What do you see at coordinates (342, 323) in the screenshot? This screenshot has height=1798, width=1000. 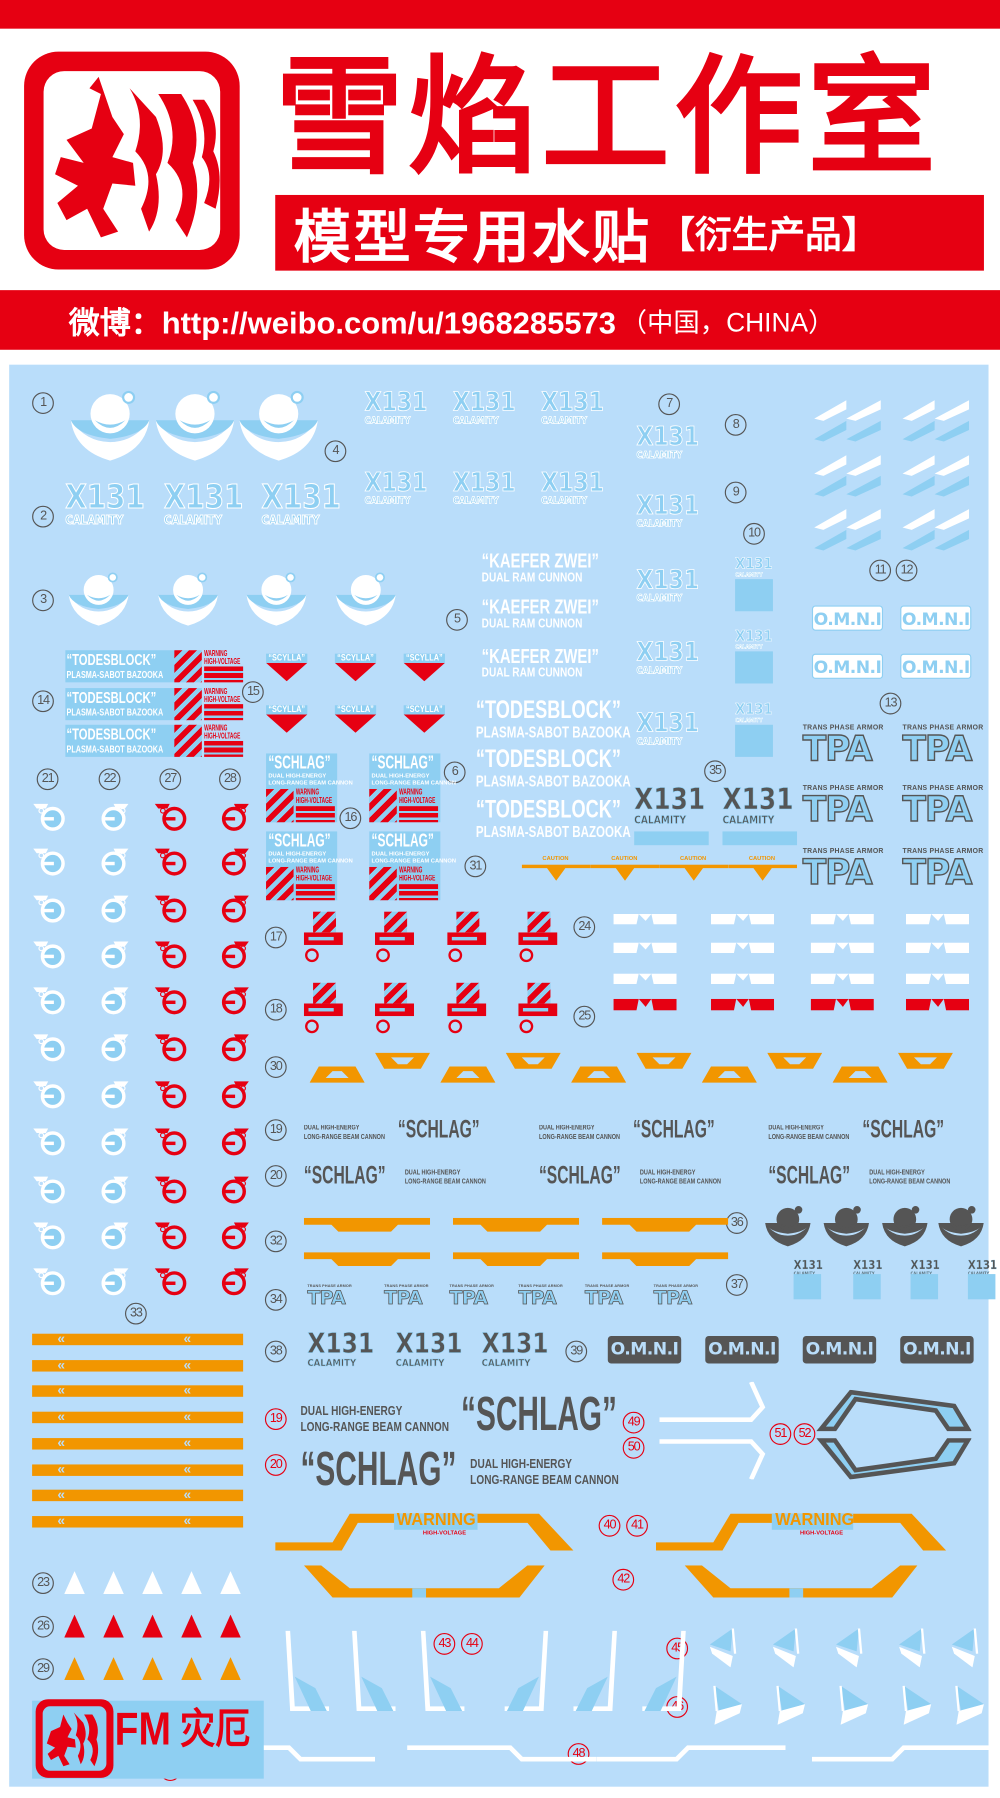 I see `weibo-link: 微博：http://weibo.com/u/1968285573` at bounding box center [342, 323].